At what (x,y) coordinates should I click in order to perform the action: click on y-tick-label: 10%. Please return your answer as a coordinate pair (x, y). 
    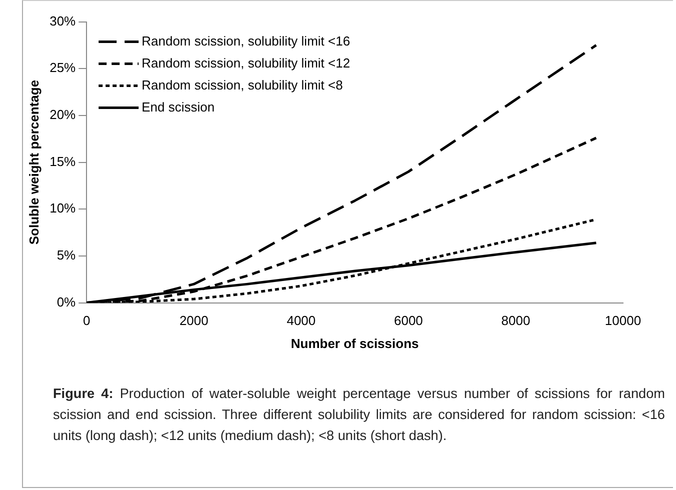
    Looking at the image, I should click on (63, 208).